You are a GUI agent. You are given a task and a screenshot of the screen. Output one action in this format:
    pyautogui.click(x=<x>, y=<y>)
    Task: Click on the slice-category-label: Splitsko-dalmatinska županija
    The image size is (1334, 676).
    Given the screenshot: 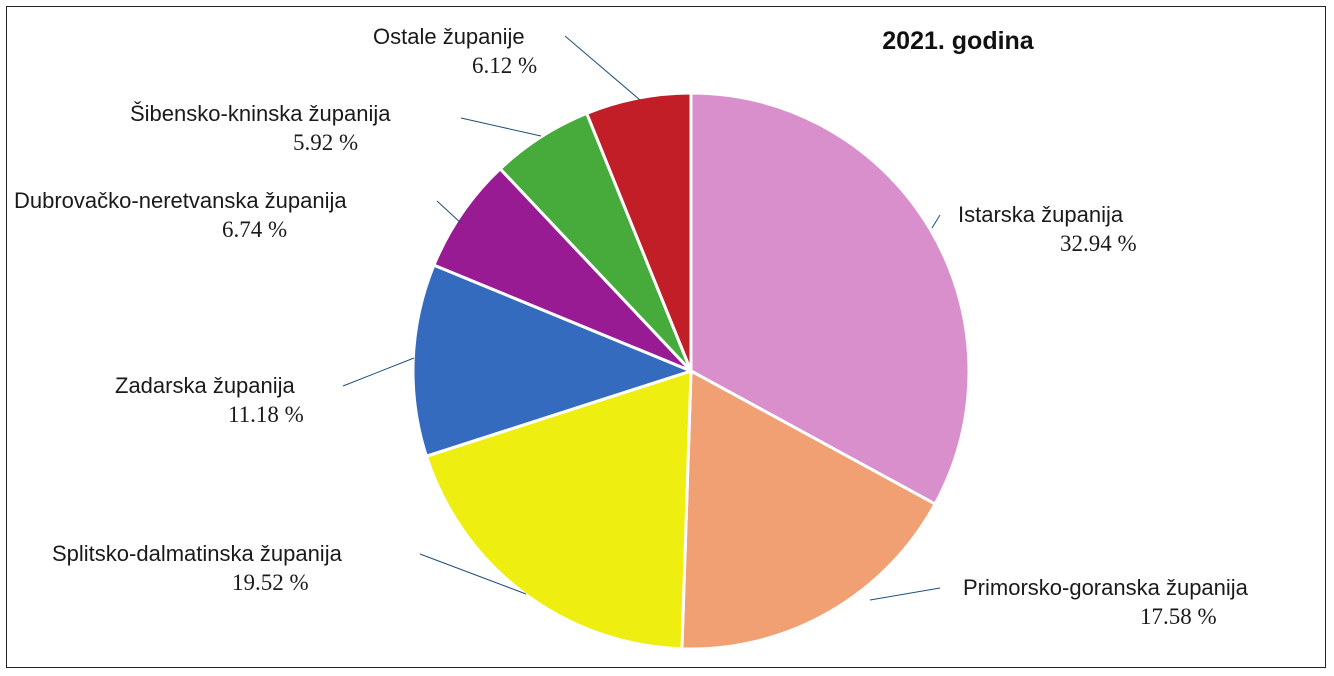 What is the action you would take?
    pyautogui.click(x=197, y=553)
    